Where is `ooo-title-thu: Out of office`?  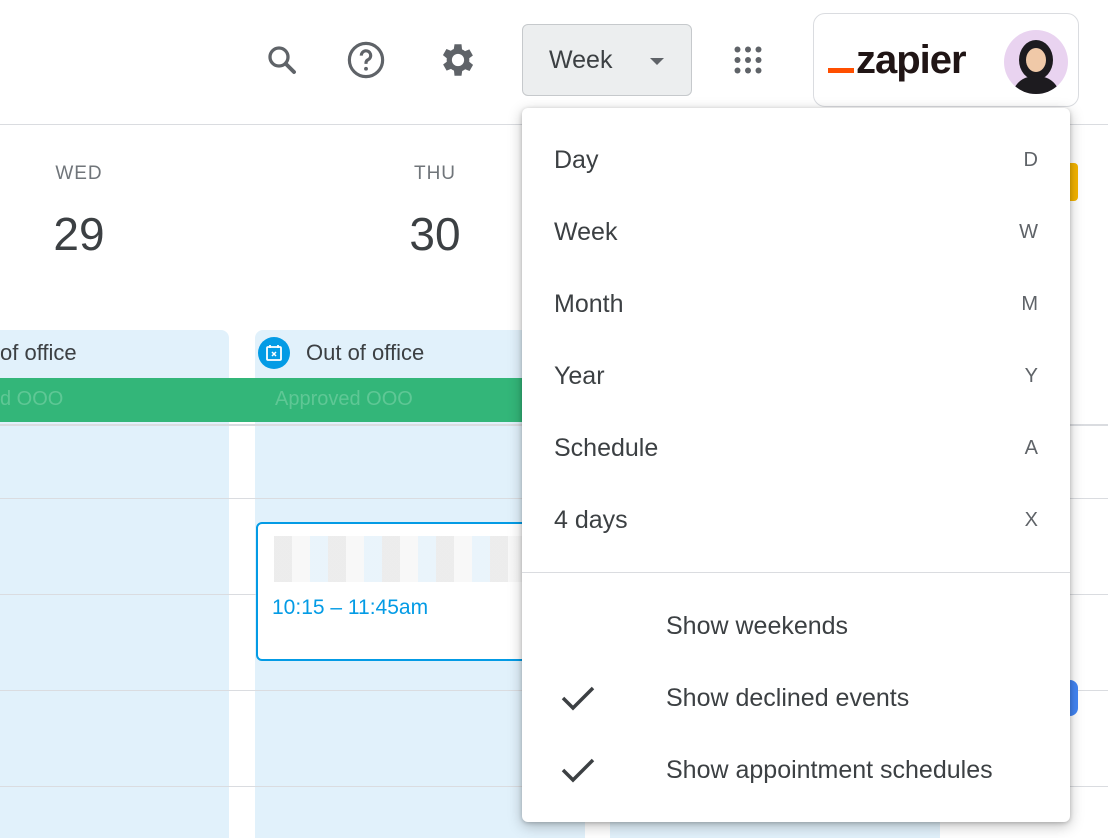
ooo-title-thu: Out of office is located at coordinates (365, 352).